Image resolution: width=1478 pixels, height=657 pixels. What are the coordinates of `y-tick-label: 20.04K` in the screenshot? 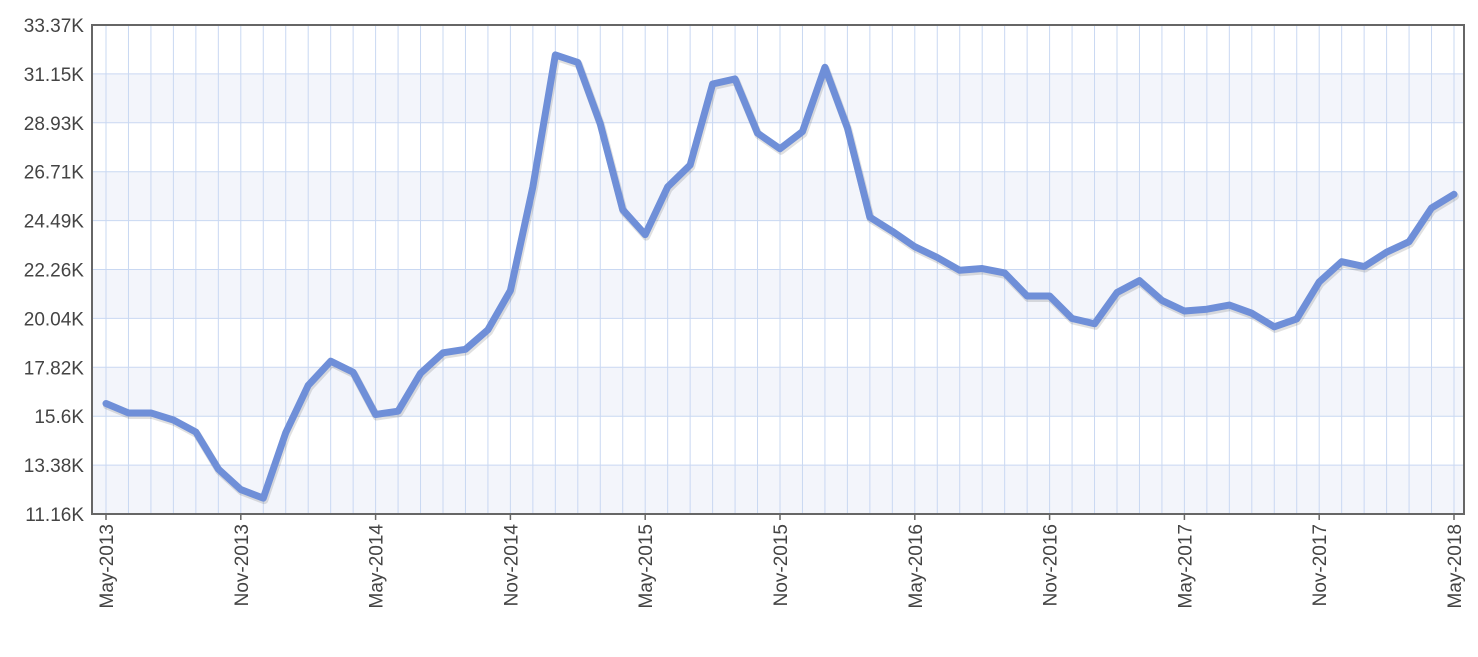 It's located at (54, 319).